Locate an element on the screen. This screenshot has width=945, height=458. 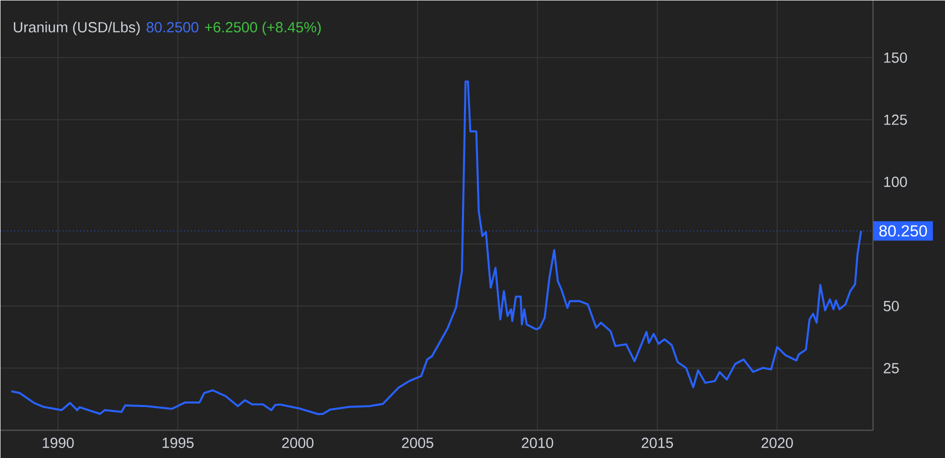
ref-line-label: 80.250 is located at coordinates (903, 230).